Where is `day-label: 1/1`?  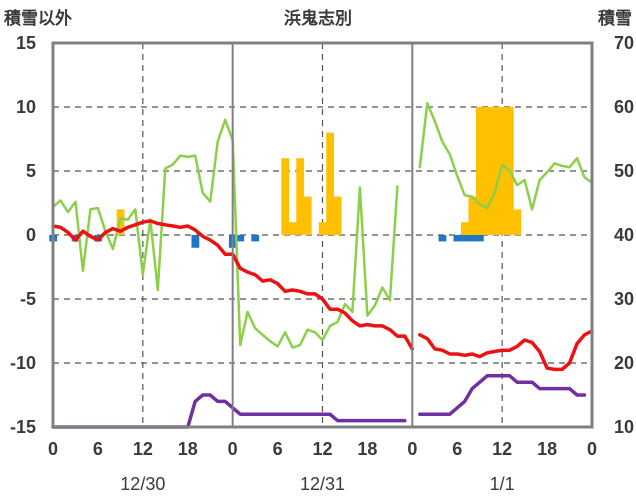
day-label: 1/1 is located at coordinates (502, 484).